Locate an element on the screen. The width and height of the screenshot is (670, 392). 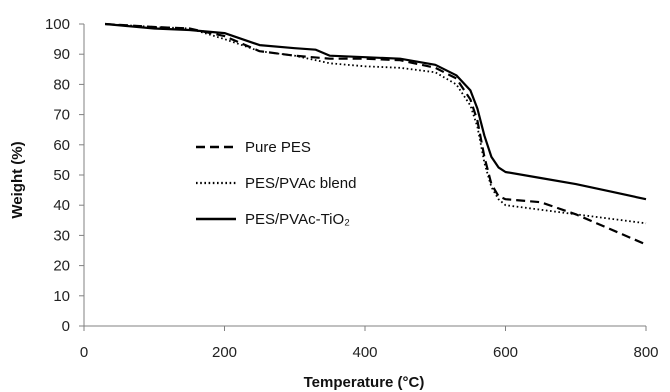
y-tick-label: 20 is located at coordinates (61, 266).